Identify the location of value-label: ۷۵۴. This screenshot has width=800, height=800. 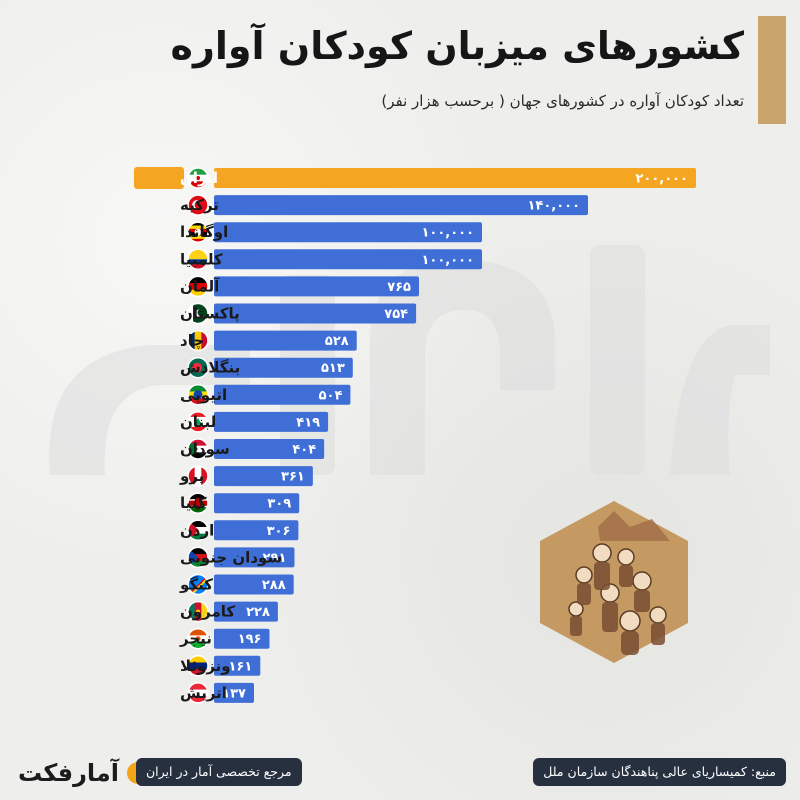
(396, 314).